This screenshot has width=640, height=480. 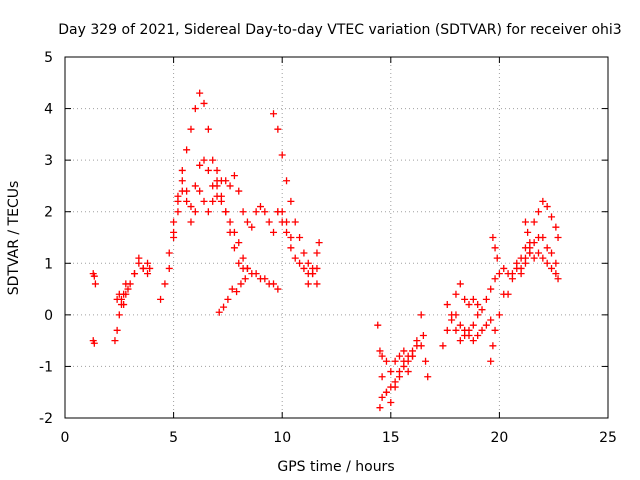 I want to click on series-s19, so click(x=475, y=307).